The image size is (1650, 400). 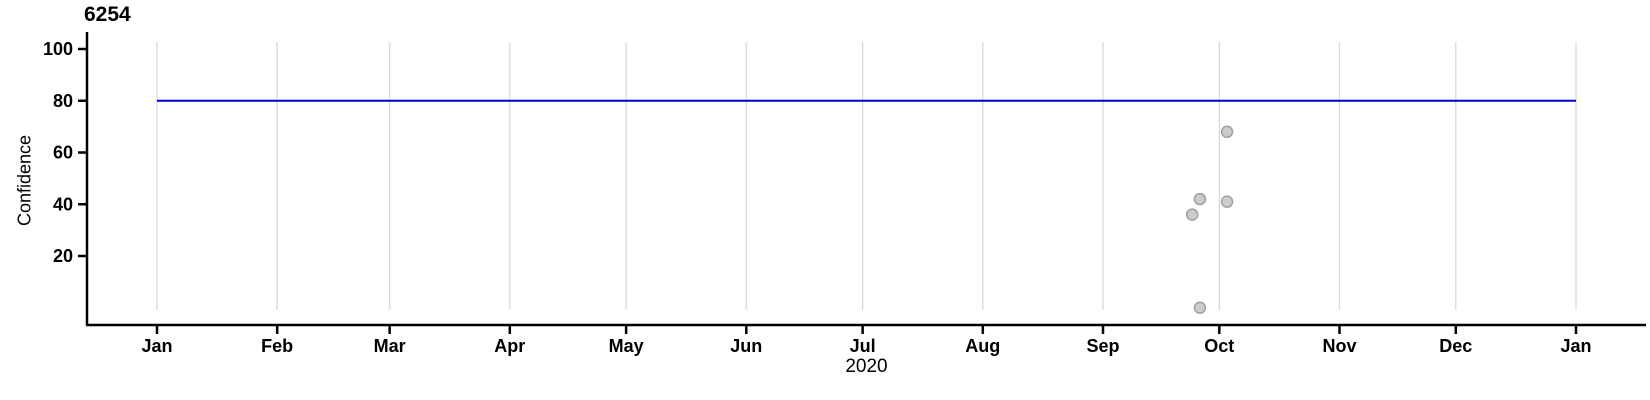 What do you see at coordinates (1219, 346) in the screenshot?
I see `x-tick-label: Oct` at bounding box center [1219, 346].